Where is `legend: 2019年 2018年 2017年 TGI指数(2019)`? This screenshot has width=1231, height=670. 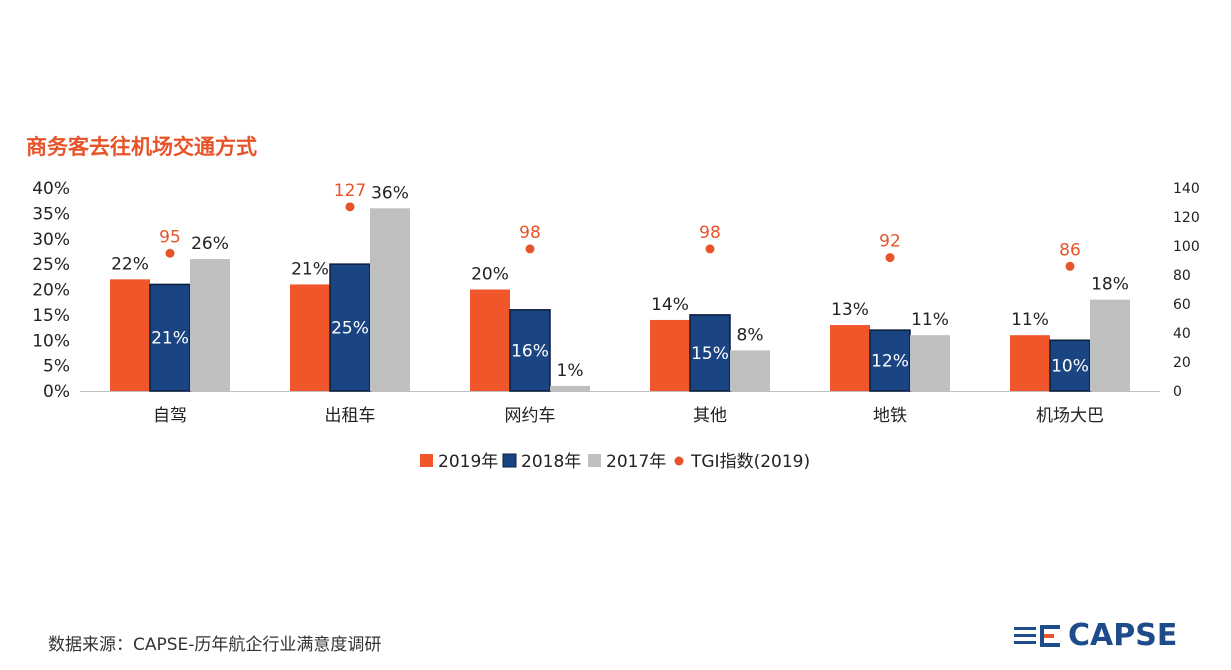
legend: 2019年 2018年 2017年 TGI指数(2019) is located at coordinates (615, 462).